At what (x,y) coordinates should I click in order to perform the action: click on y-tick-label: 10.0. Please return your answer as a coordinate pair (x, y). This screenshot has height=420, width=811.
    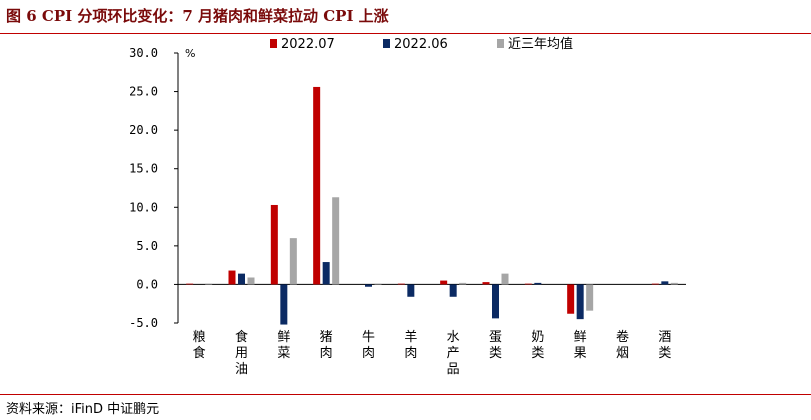
    Looking at the image, I should click on (143, 207).